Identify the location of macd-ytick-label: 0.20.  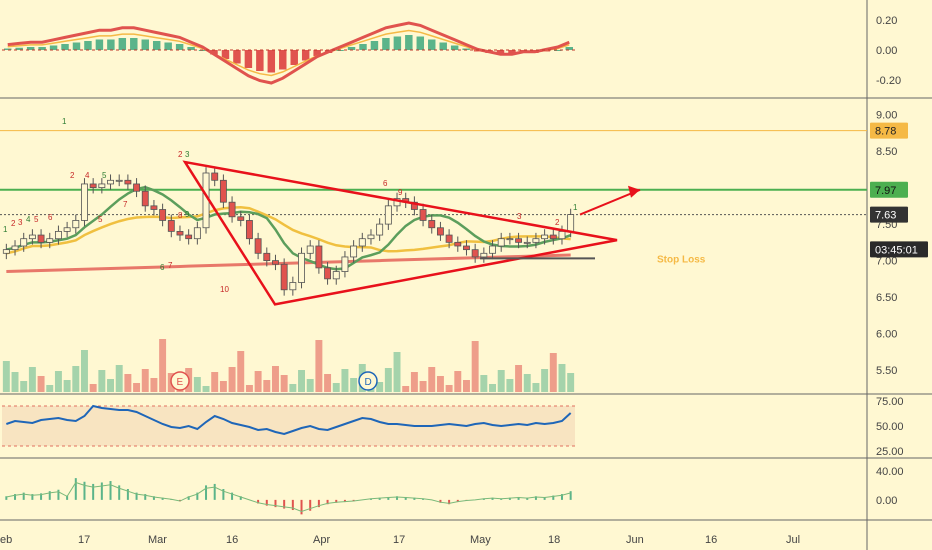
(886, 21).